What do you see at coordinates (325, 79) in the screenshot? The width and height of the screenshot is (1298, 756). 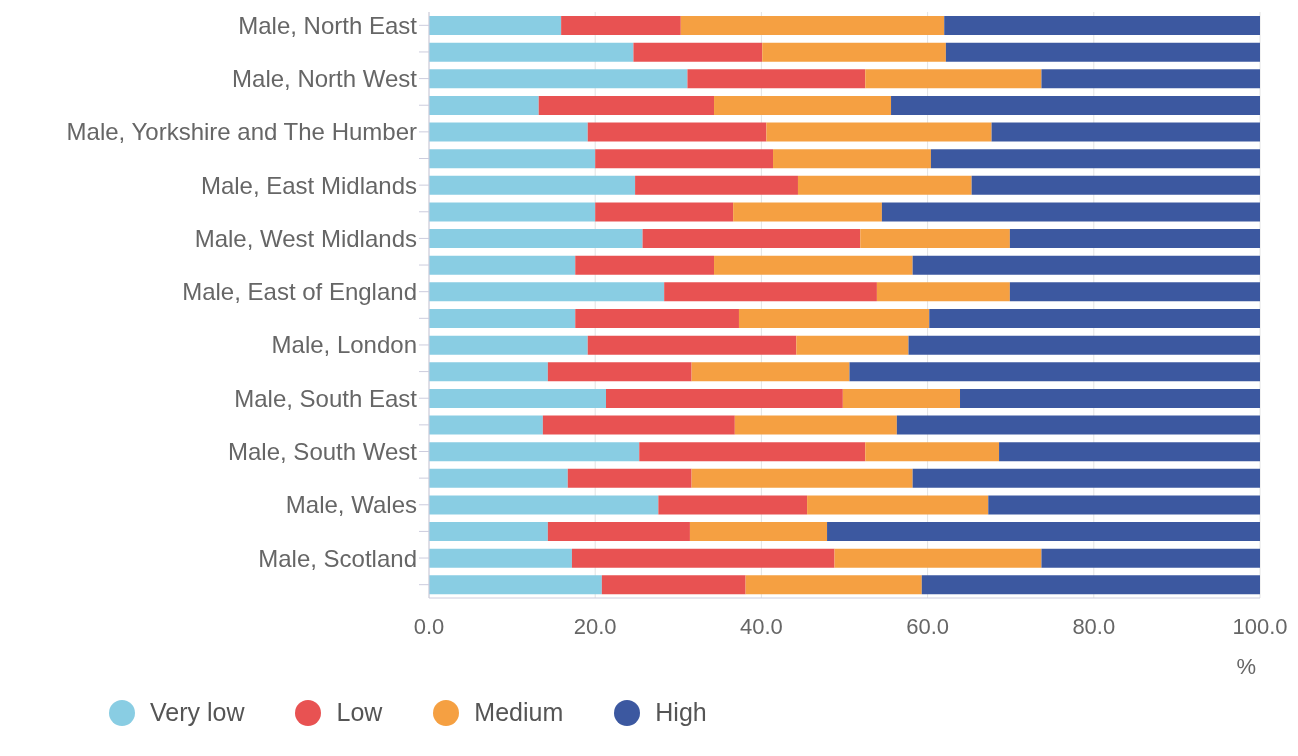 I see `y-tick-label: Male, North West` at bounding box center [325, 79].